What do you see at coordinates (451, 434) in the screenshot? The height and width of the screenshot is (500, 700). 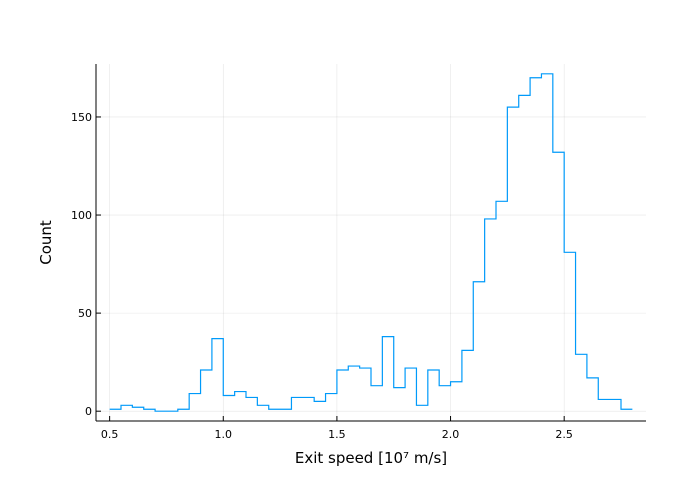 I see `x-tick-label: 2.0` at bounding box center [451, 434].